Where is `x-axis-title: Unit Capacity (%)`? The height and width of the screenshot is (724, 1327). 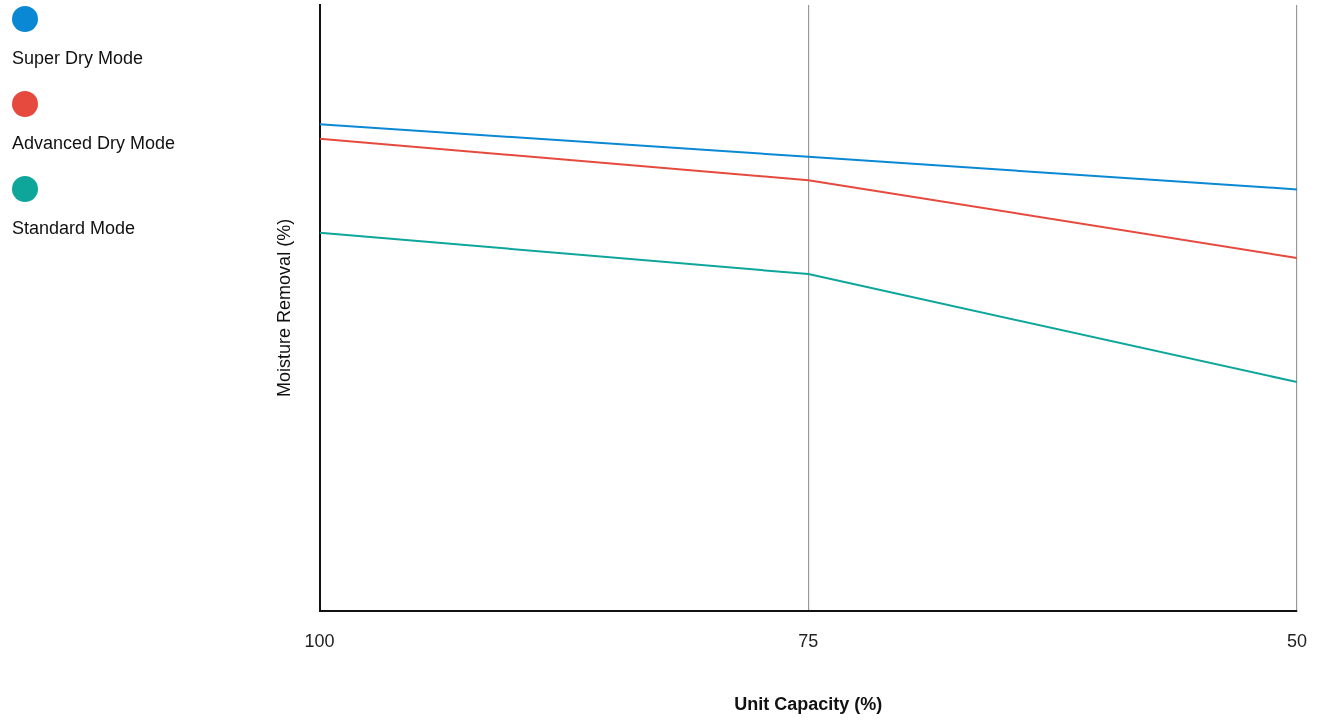
x-axis-title: Unit Capacity (%) is located at coordinates (808, 704).